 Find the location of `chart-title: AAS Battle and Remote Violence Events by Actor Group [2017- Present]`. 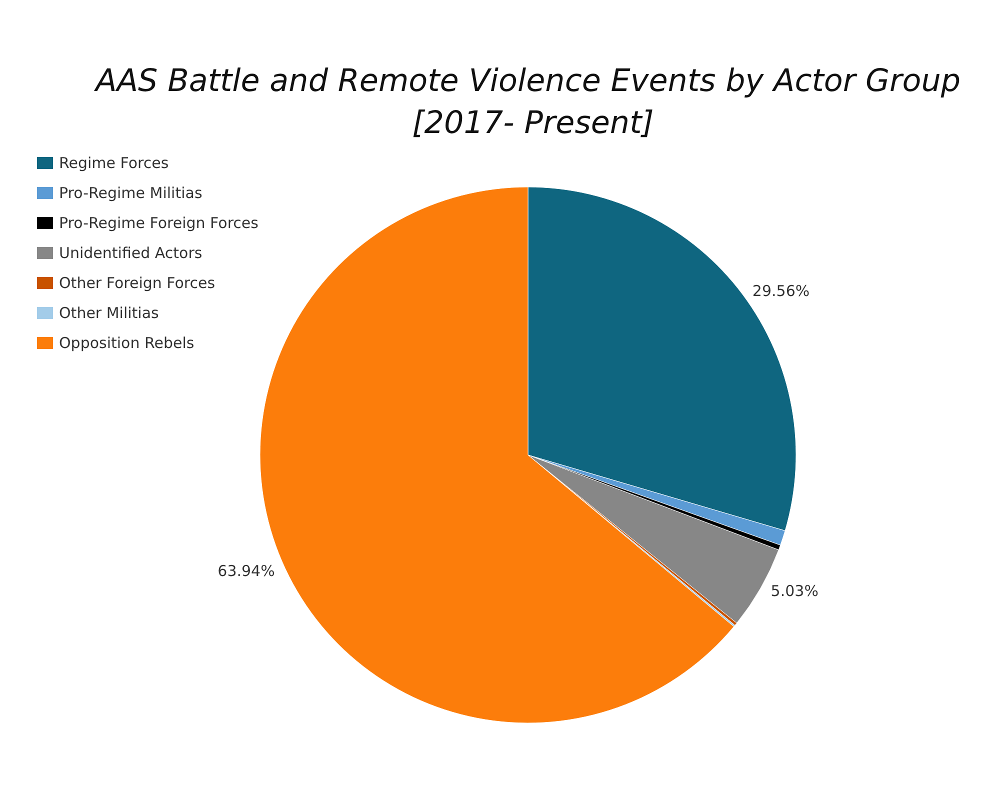

chart-title: AAS Battle and Remote Violence Events by Actor Group [2017- Present] is located at coordinates (532, 102).